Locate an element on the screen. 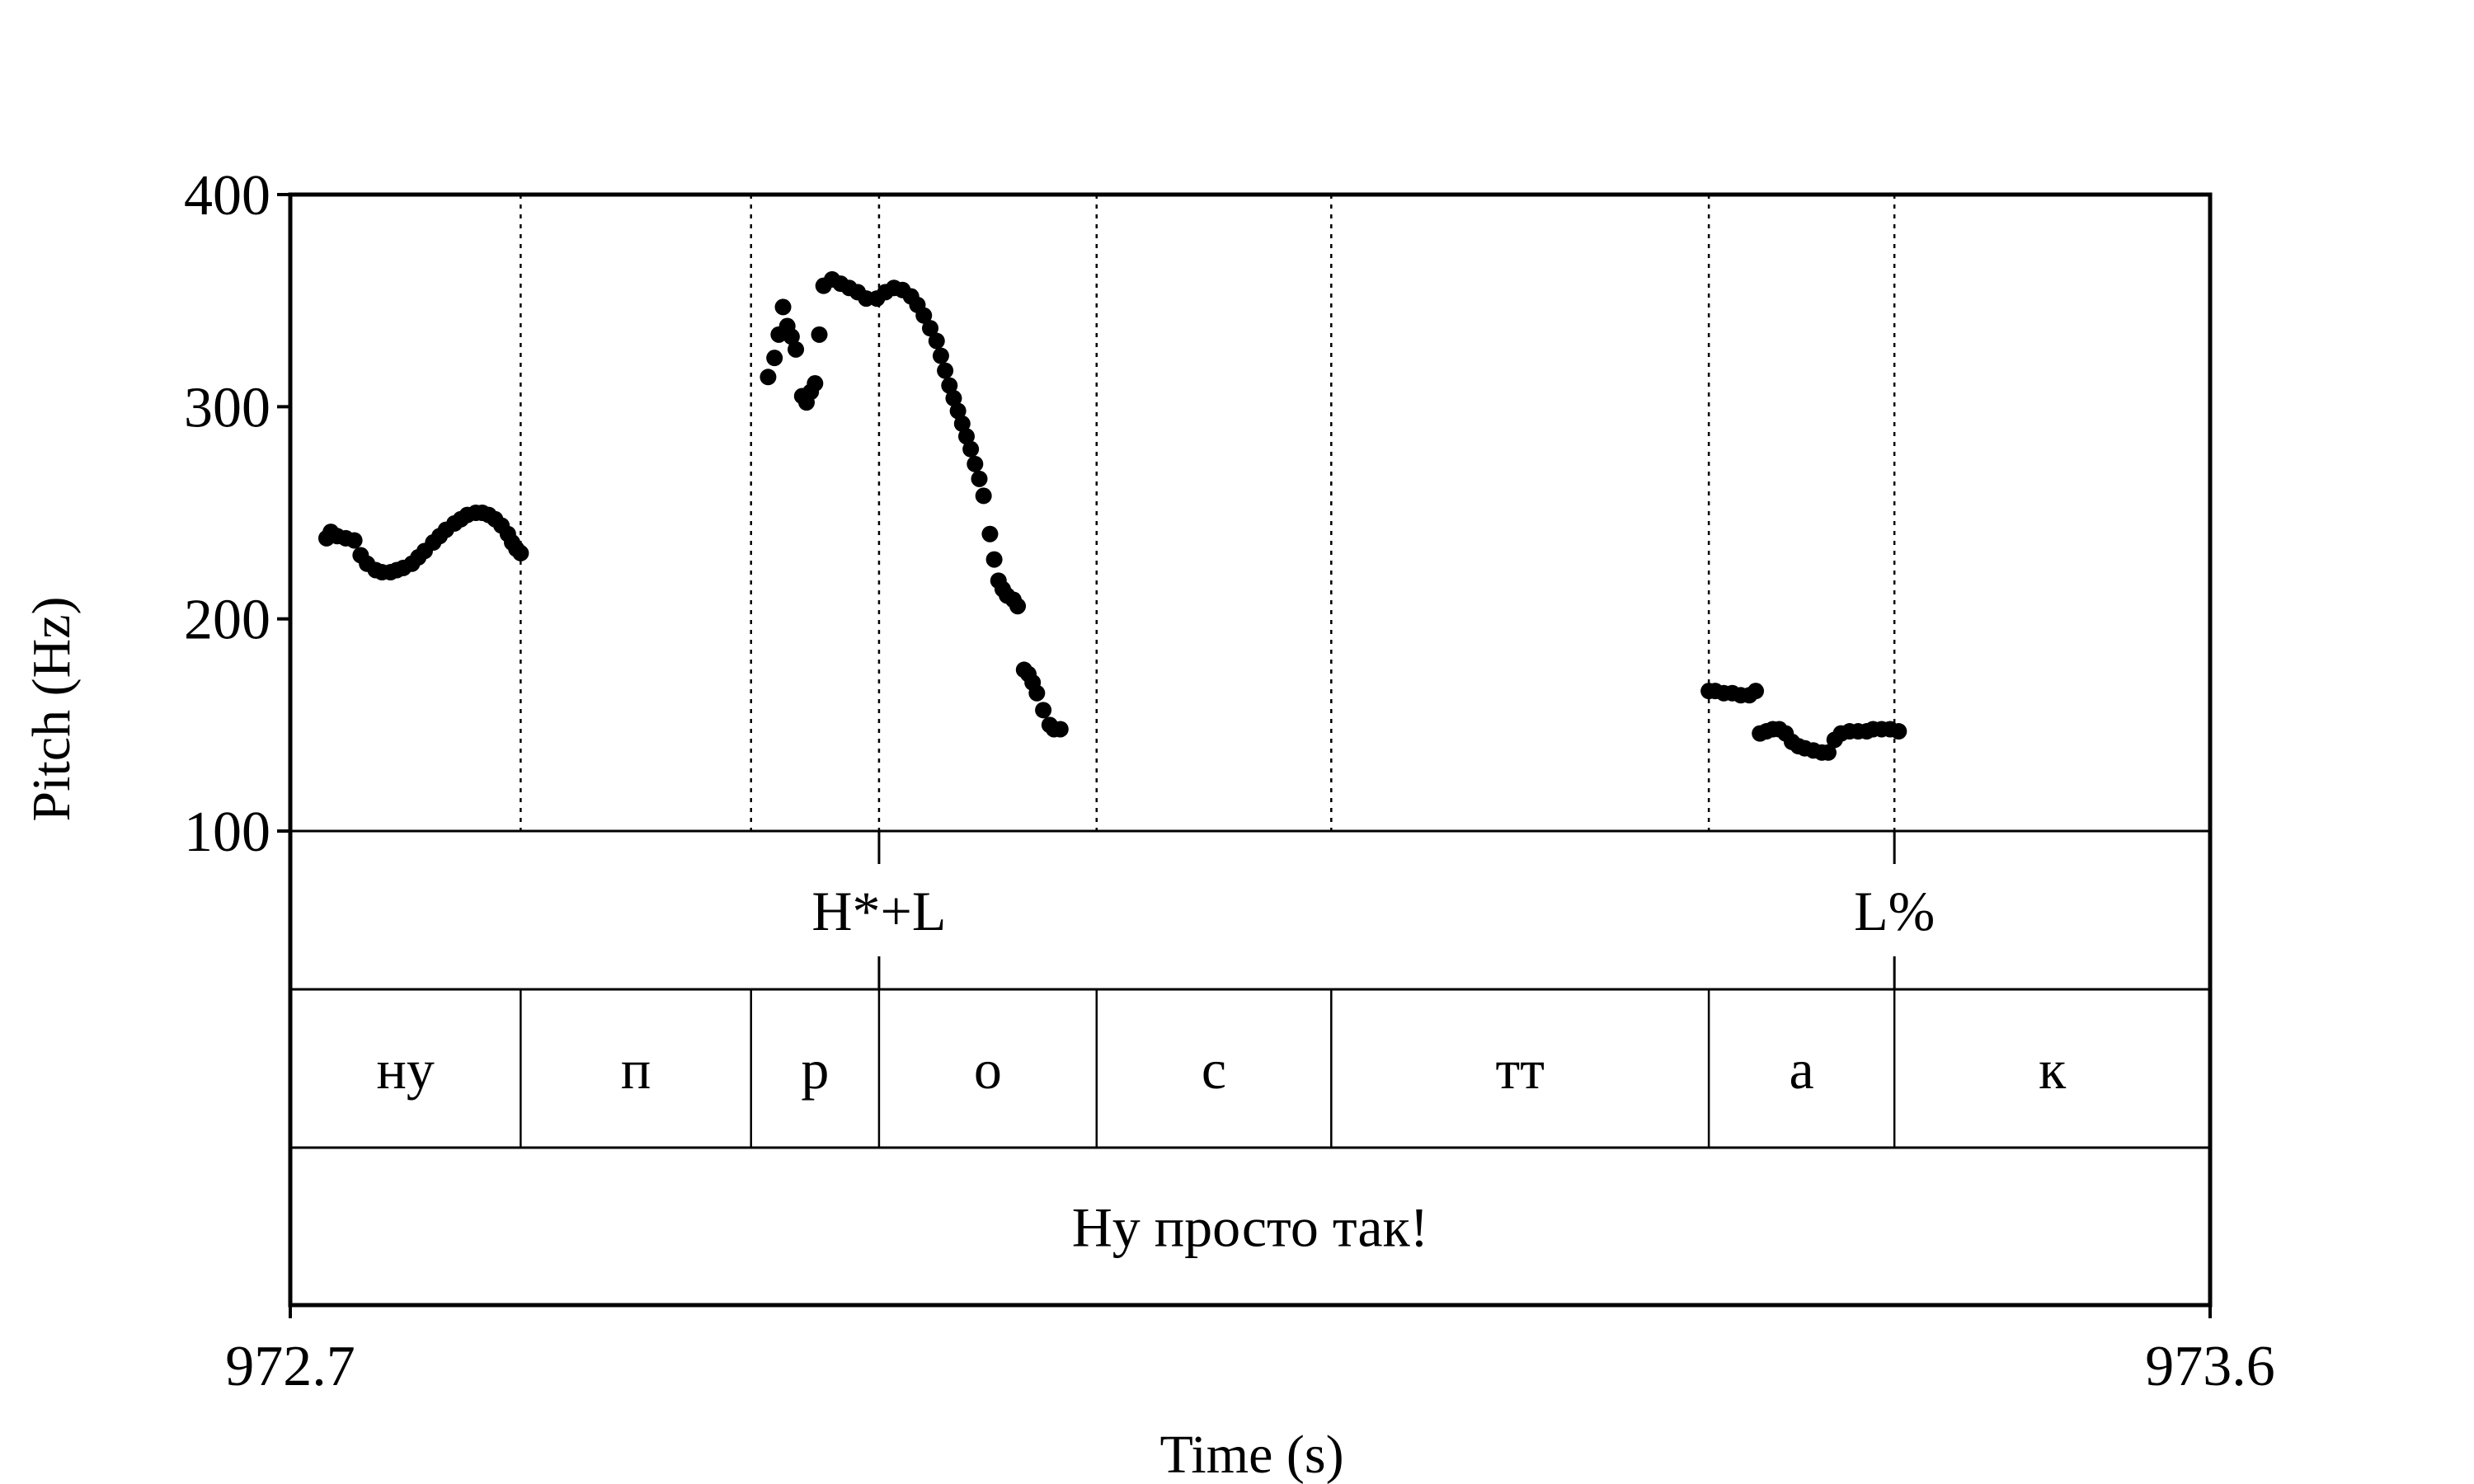 This screenshot has height=1484, width=2474. y-axis-label: Pitch (Hz) is located at coordinates (51, 708).